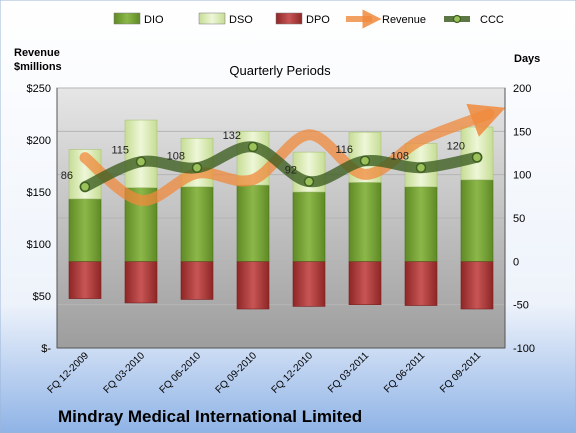 The image size is (576, 433). I want to click on bar-dso, so click(141, 153).